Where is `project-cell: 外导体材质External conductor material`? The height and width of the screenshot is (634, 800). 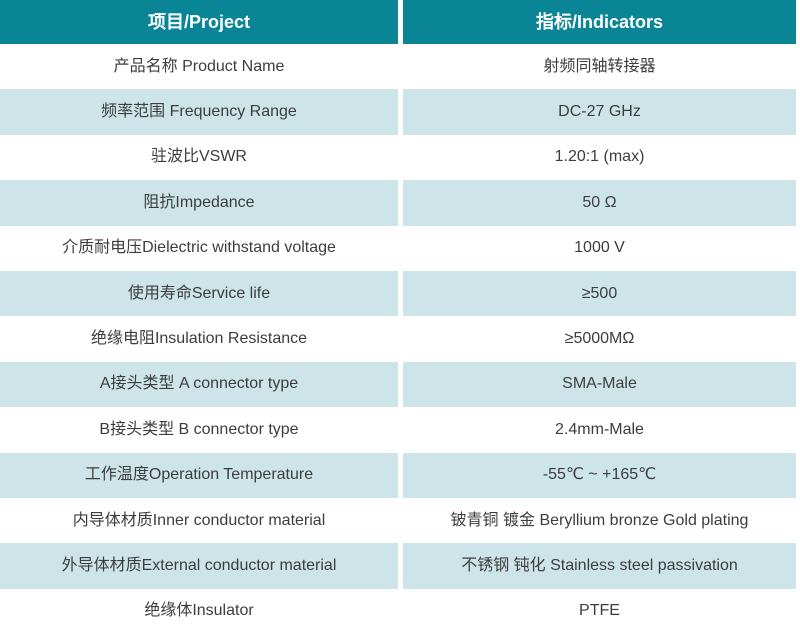
project-cell: 外导体材质External conductor material is located at coordinates (199, 566).